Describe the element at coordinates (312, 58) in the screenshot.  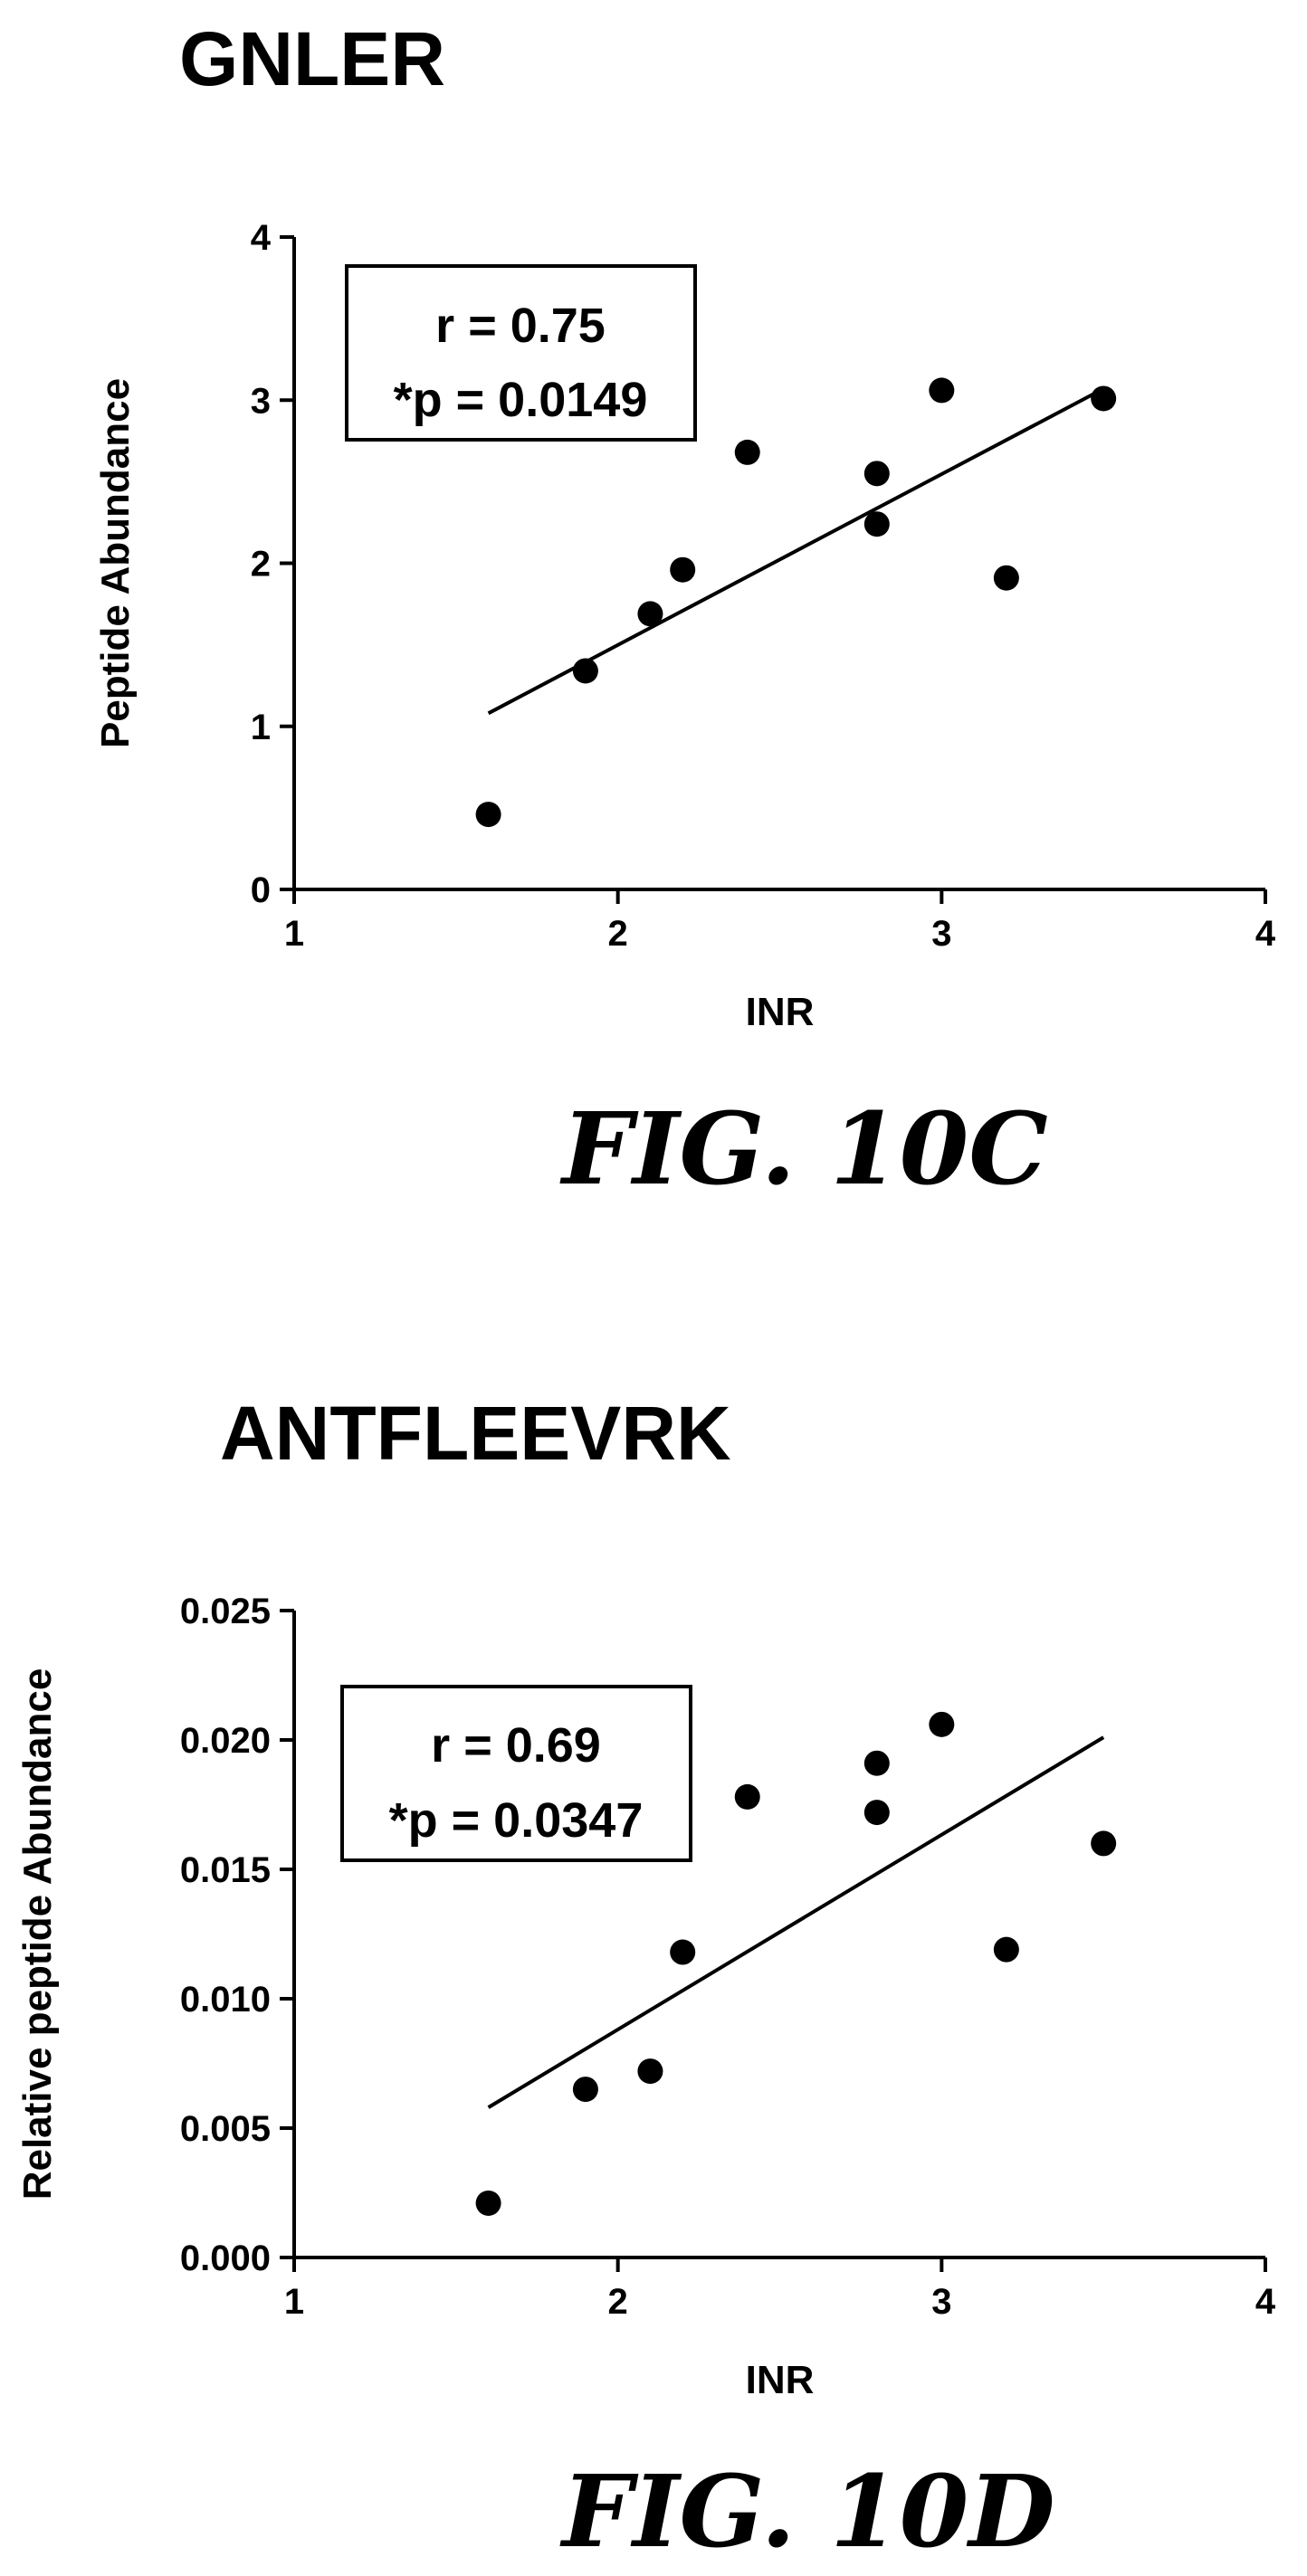
I see `chart-title: GNLER` at that location.